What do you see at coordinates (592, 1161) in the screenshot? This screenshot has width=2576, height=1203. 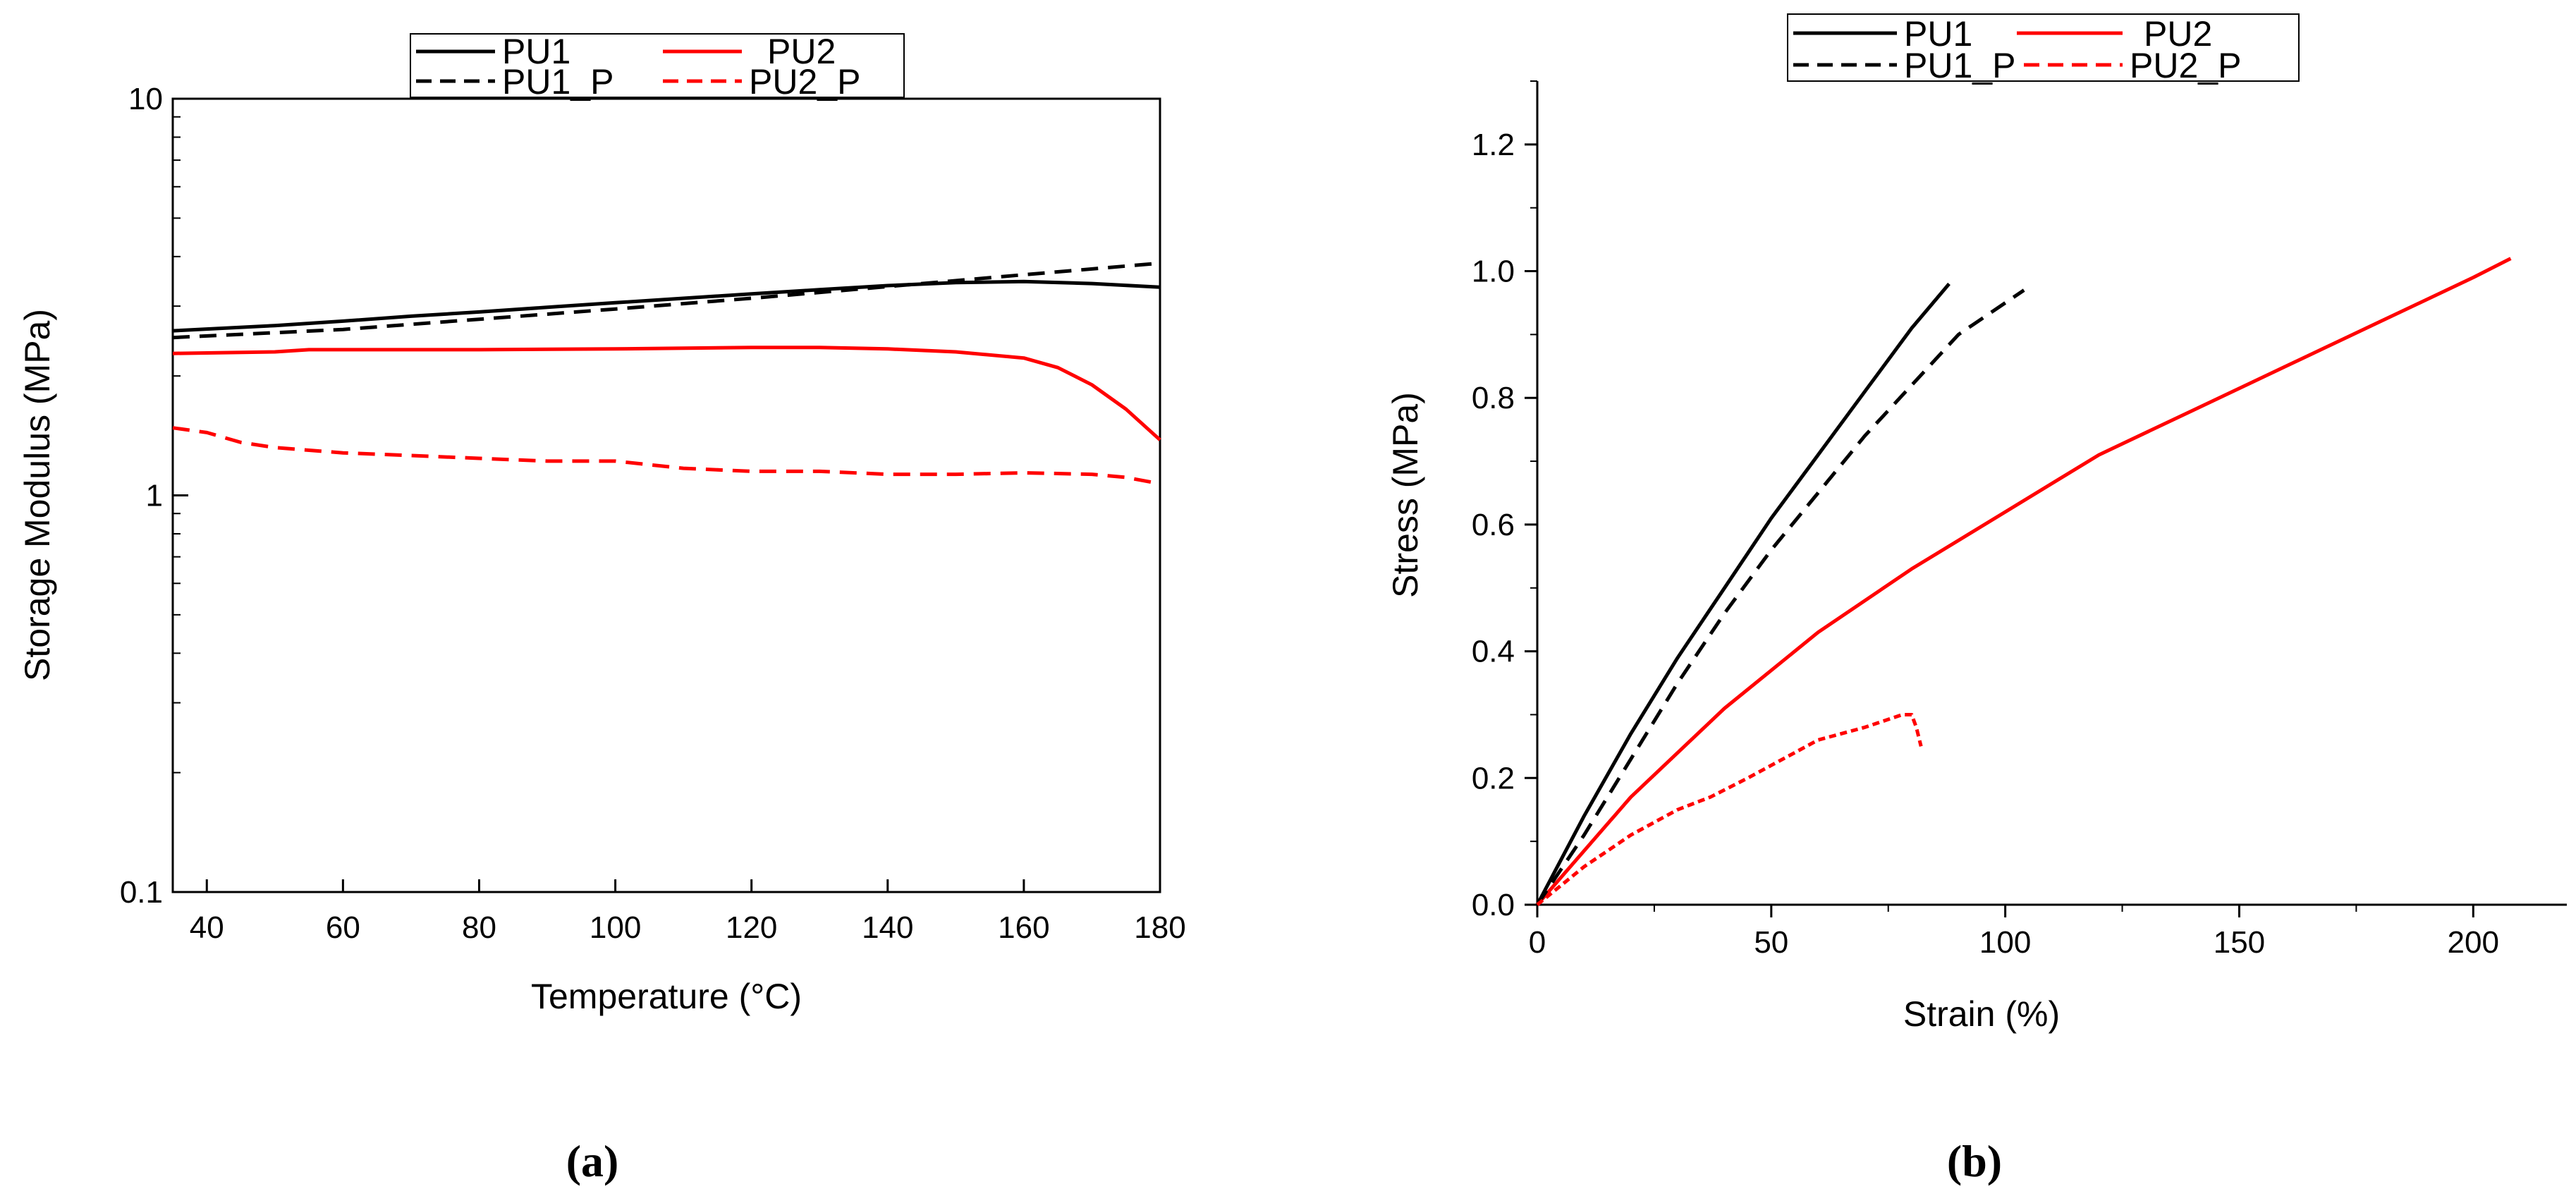 I see `panel-a-label: (a)` at bounding box center [592, 1161].